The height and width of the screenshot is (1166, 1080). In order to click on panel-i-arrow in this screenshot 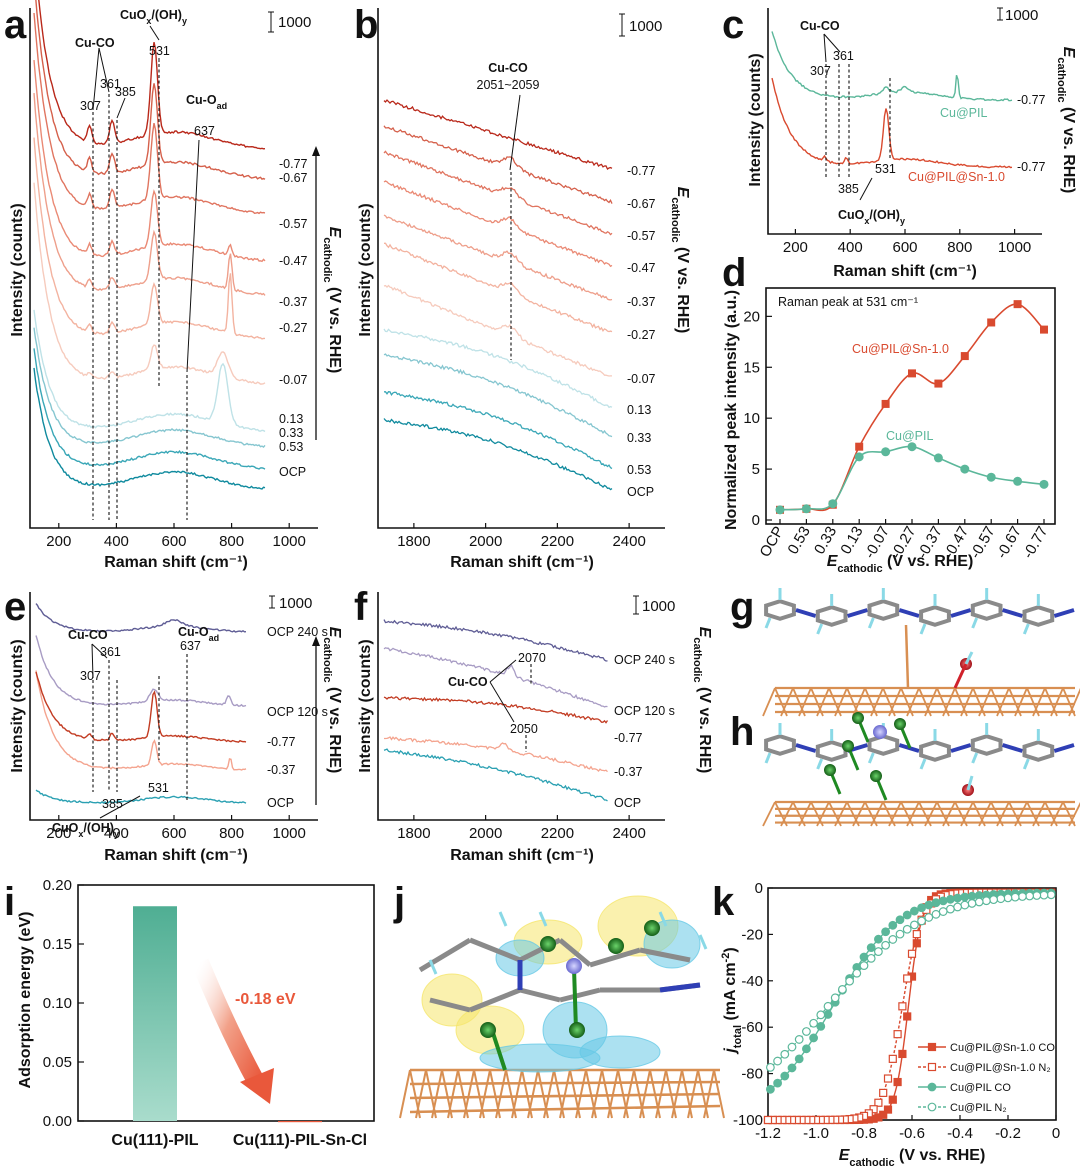, I will do `click(228, 1024)`.